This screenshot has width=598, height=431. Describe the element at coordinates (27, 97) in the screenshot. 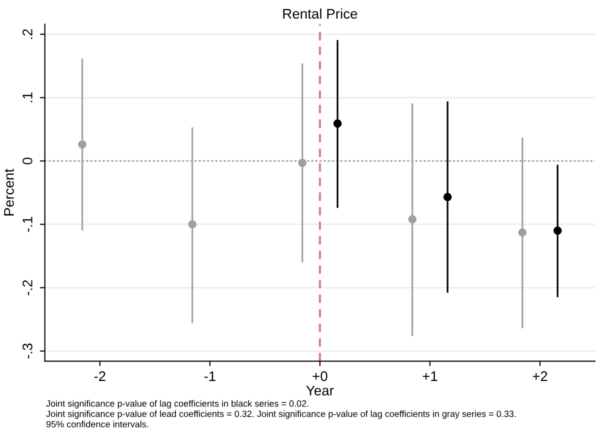

I see `y-tick-label: .1` at that location.